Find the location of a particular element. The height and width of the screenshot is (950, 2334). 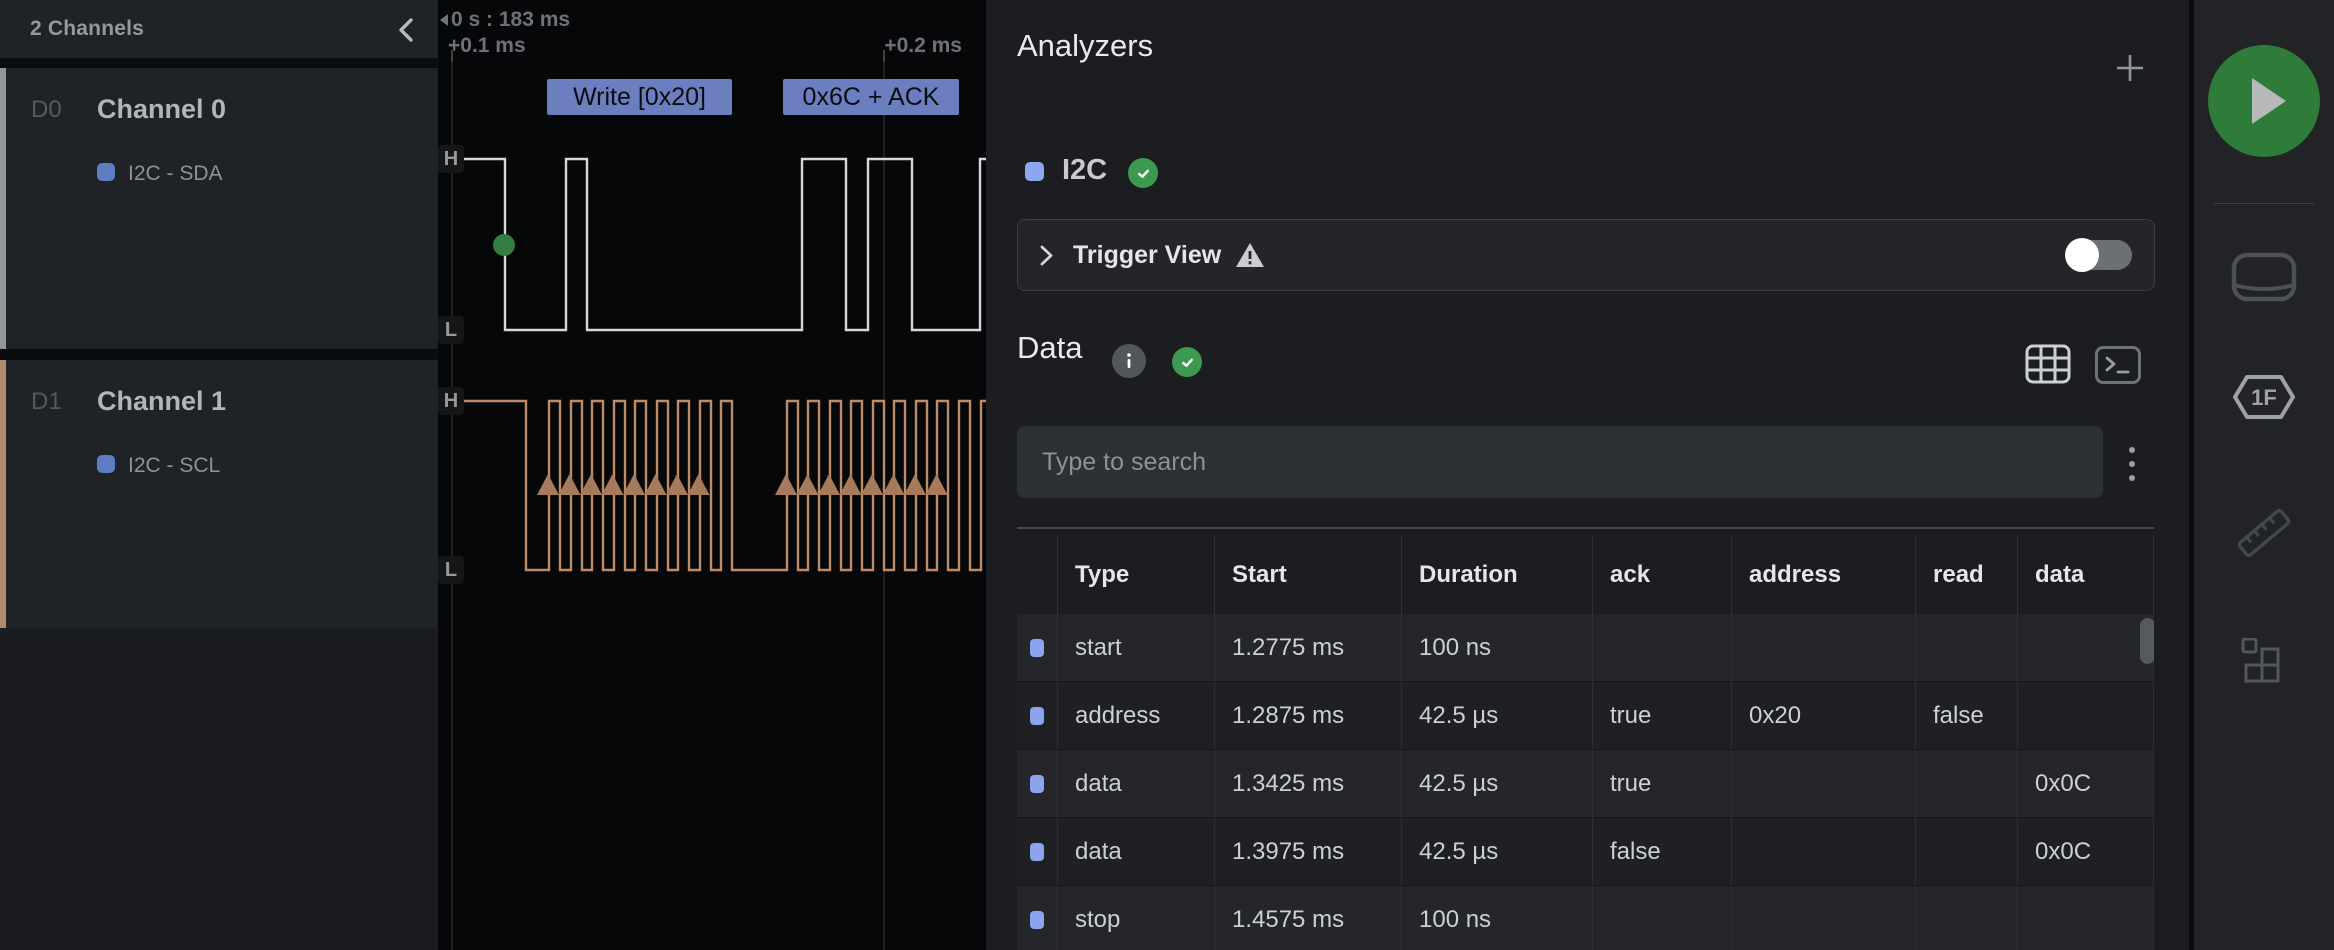

table-cell: address is located at coordinates (1136, 715).